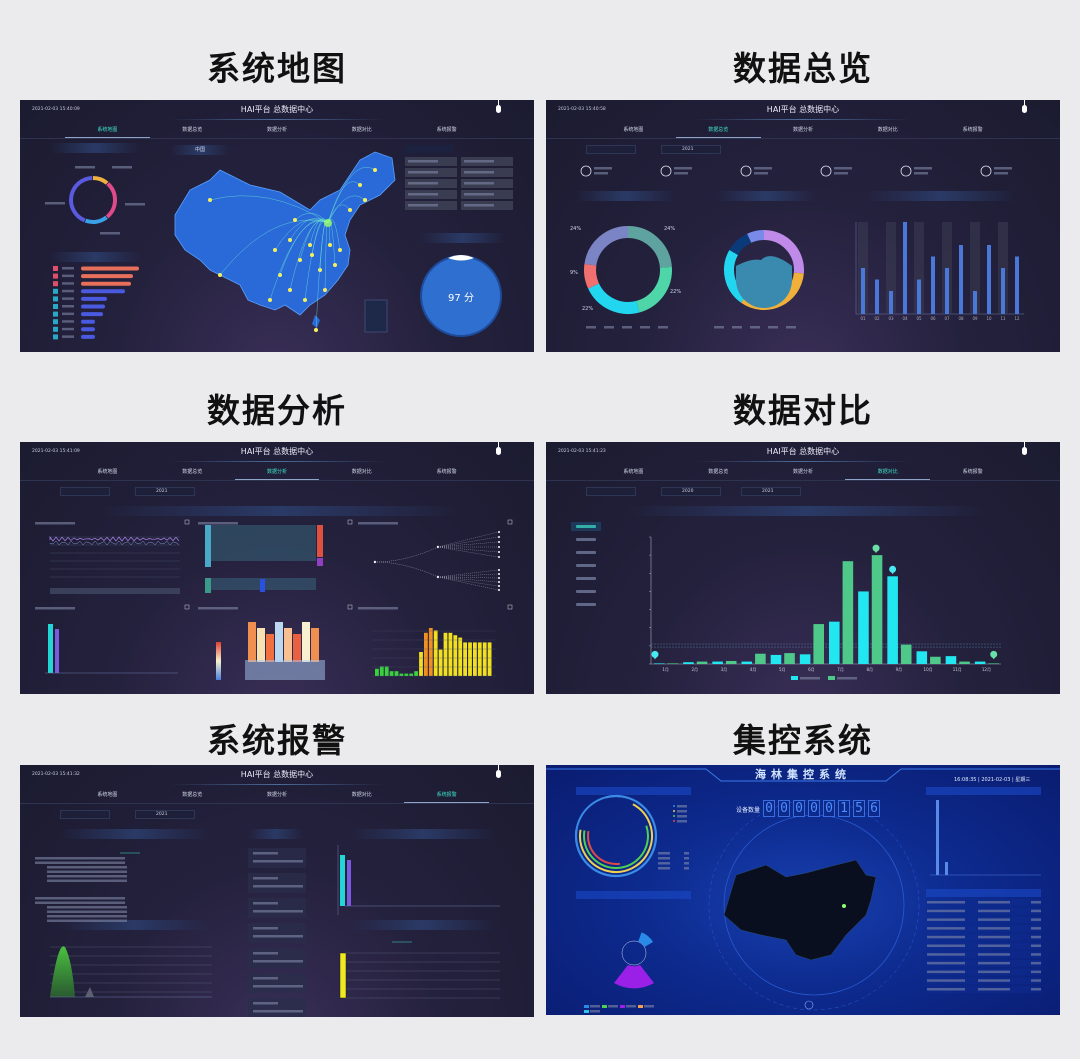 The width and height of the screenshot is (1080, 1059). What do you see at coordinates (933, 318) in the screenshot?
I see `x-tick-label: 06` at bounding box center [933, 318].